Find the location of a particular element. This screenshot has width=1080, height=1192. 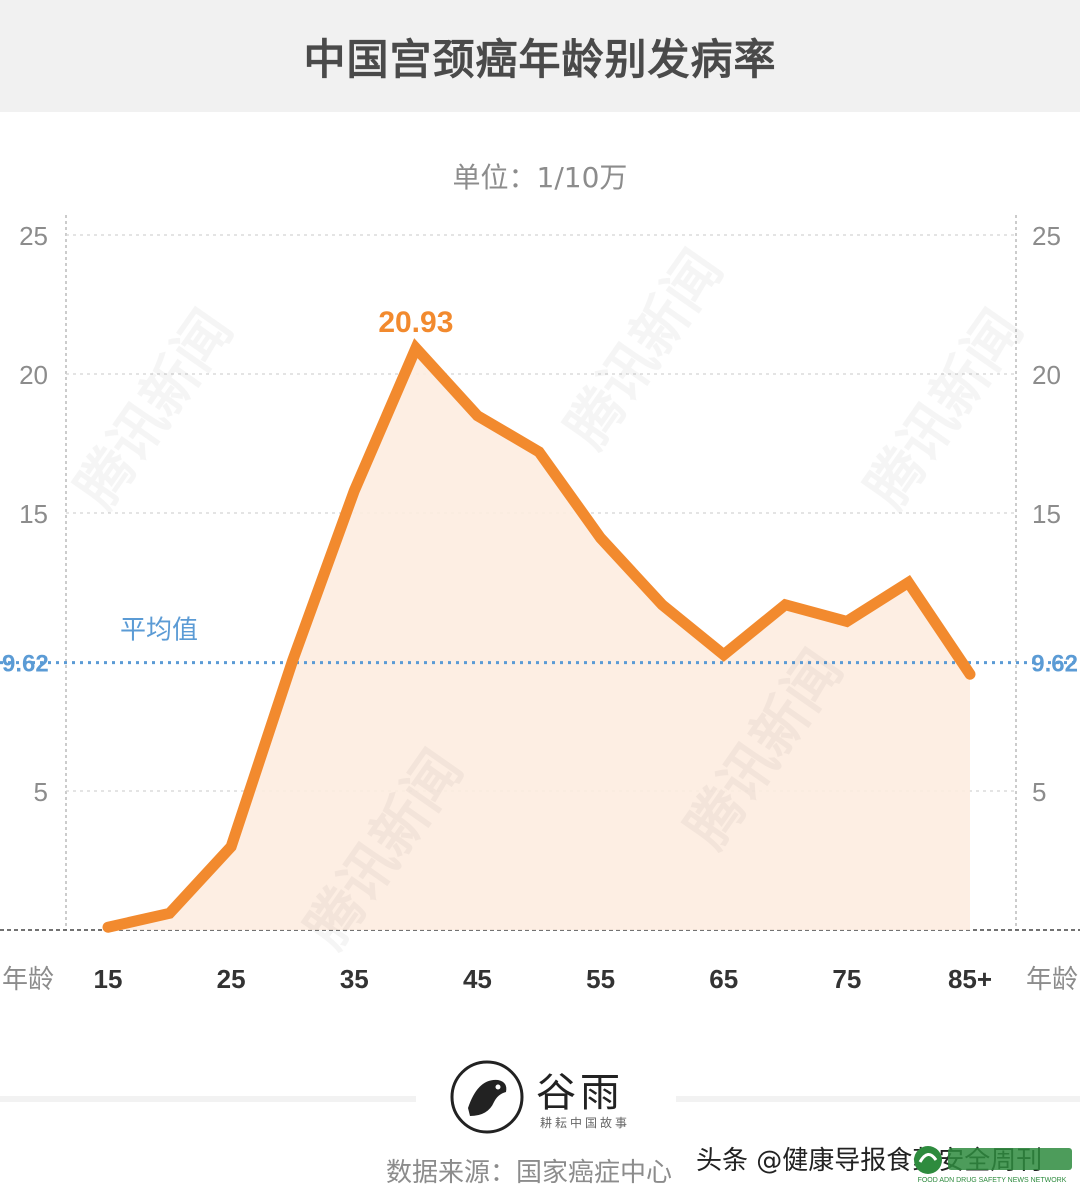

logo-divider-right is located at coordinates (878, 1099).